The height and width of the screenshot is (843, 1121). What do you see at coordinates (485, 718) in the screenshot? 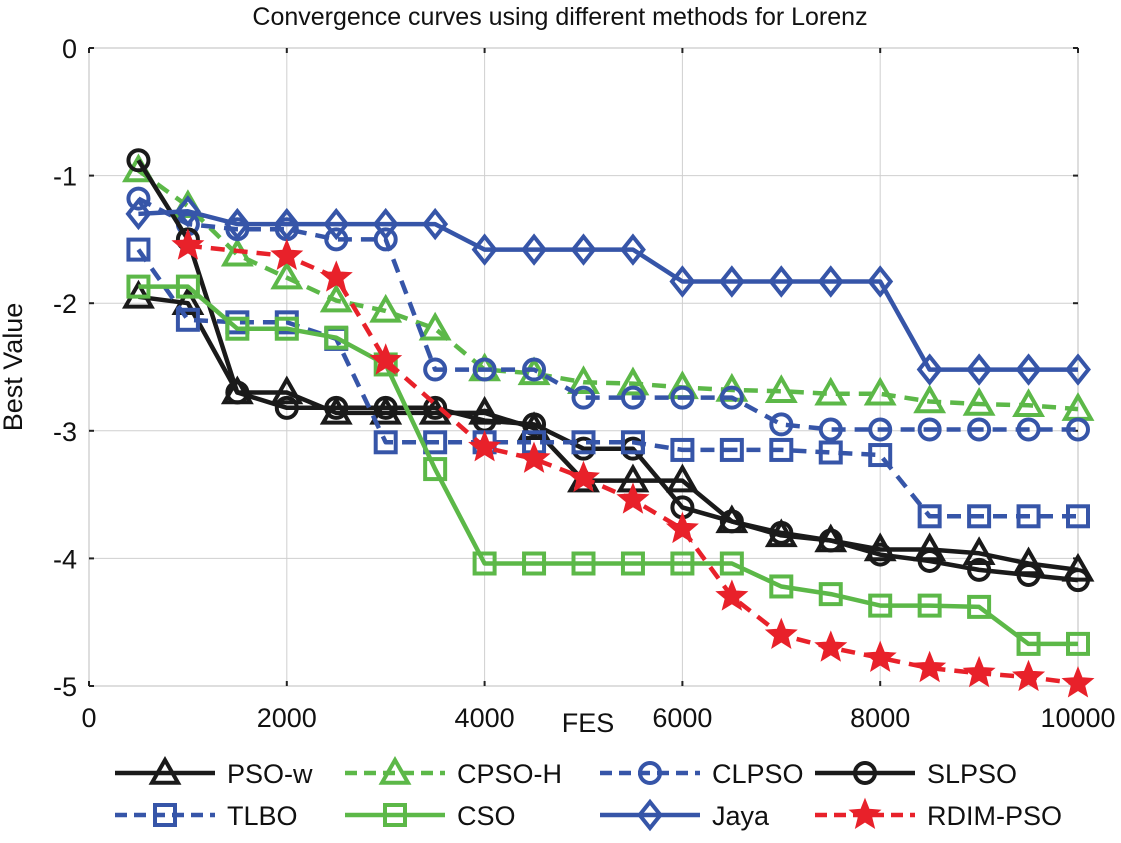
I see `x-tick-label: 4000` at bounding box center [485, 718].